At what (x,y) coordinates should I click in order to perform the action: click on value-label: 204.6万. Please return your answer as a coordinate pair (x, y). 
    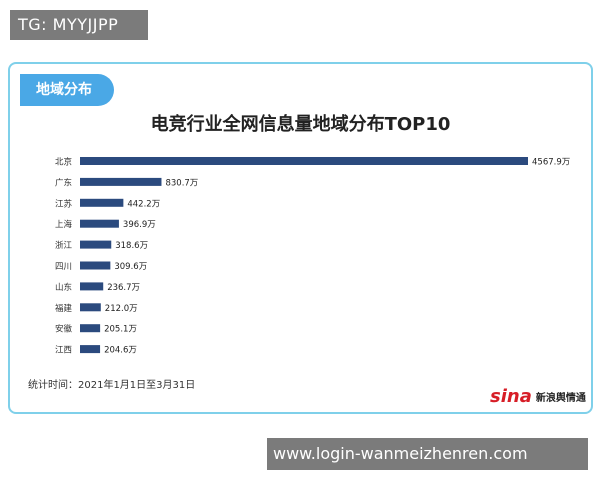
    Looking at the image, I should click on (120, 351).